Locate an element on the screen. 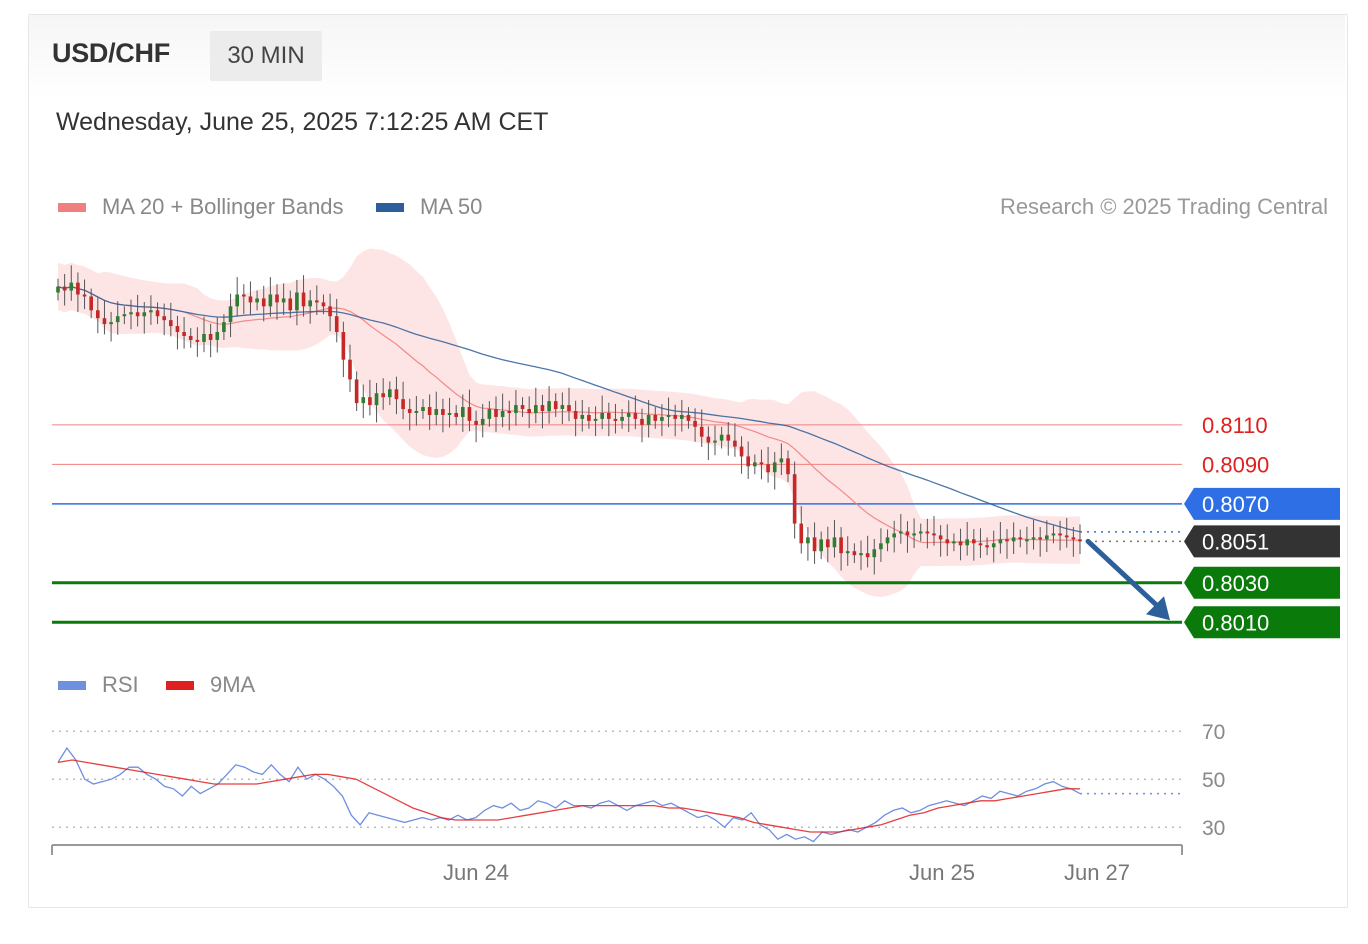 The width and height of the screenshot is (1368, 944). rsi-tick-label: 70 is located at coordinates (1213, 732).